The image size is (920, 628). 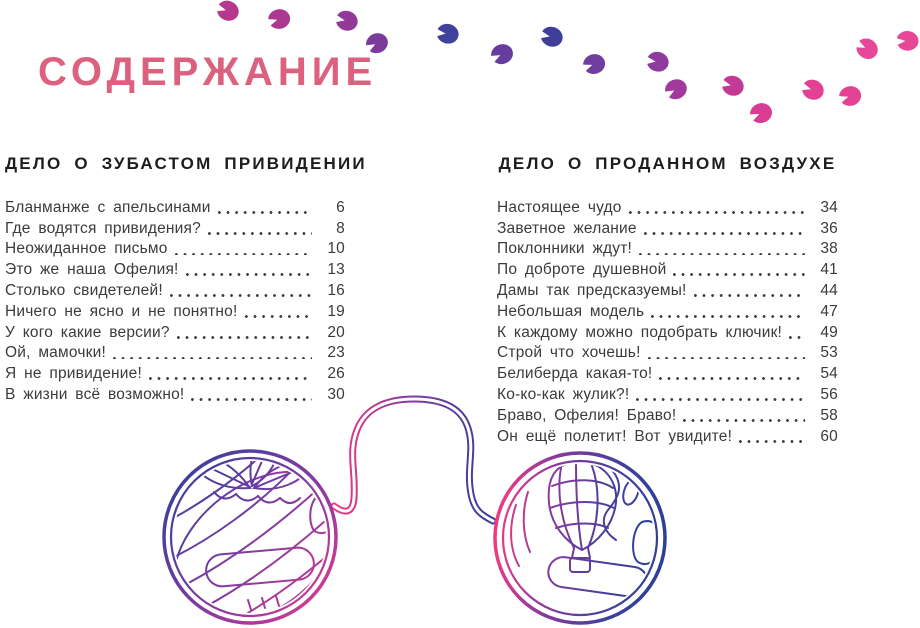 What do you see at coordinates (336, 374) in the screenshot?
I see `entry-page: 26` at bounding box center [336, 374].